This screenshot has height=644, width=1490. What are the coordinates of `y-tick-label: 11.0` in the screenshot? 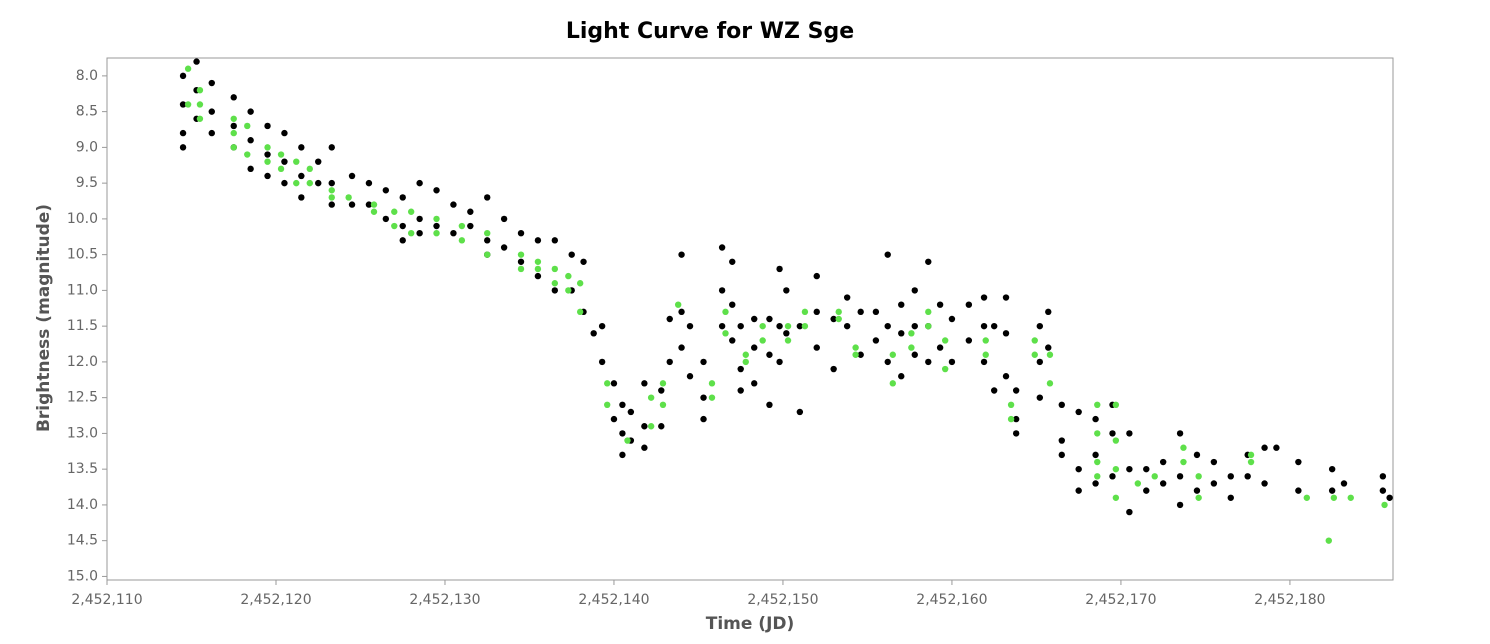 It's located at (82, 290).